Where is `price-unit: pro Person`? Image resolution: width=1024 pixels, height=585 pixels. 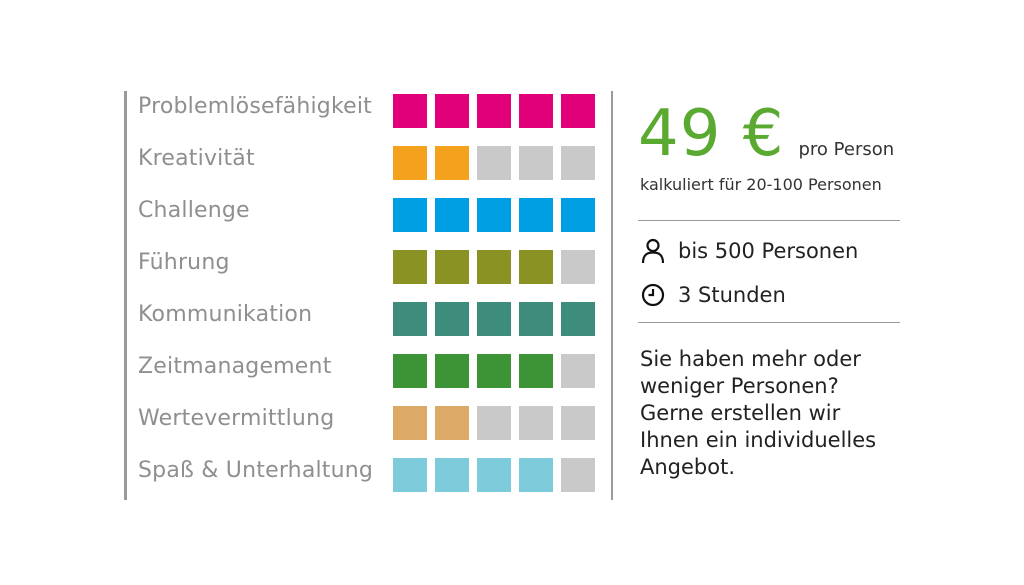
price-unit: pro Person is located at coordinates (846, 149).